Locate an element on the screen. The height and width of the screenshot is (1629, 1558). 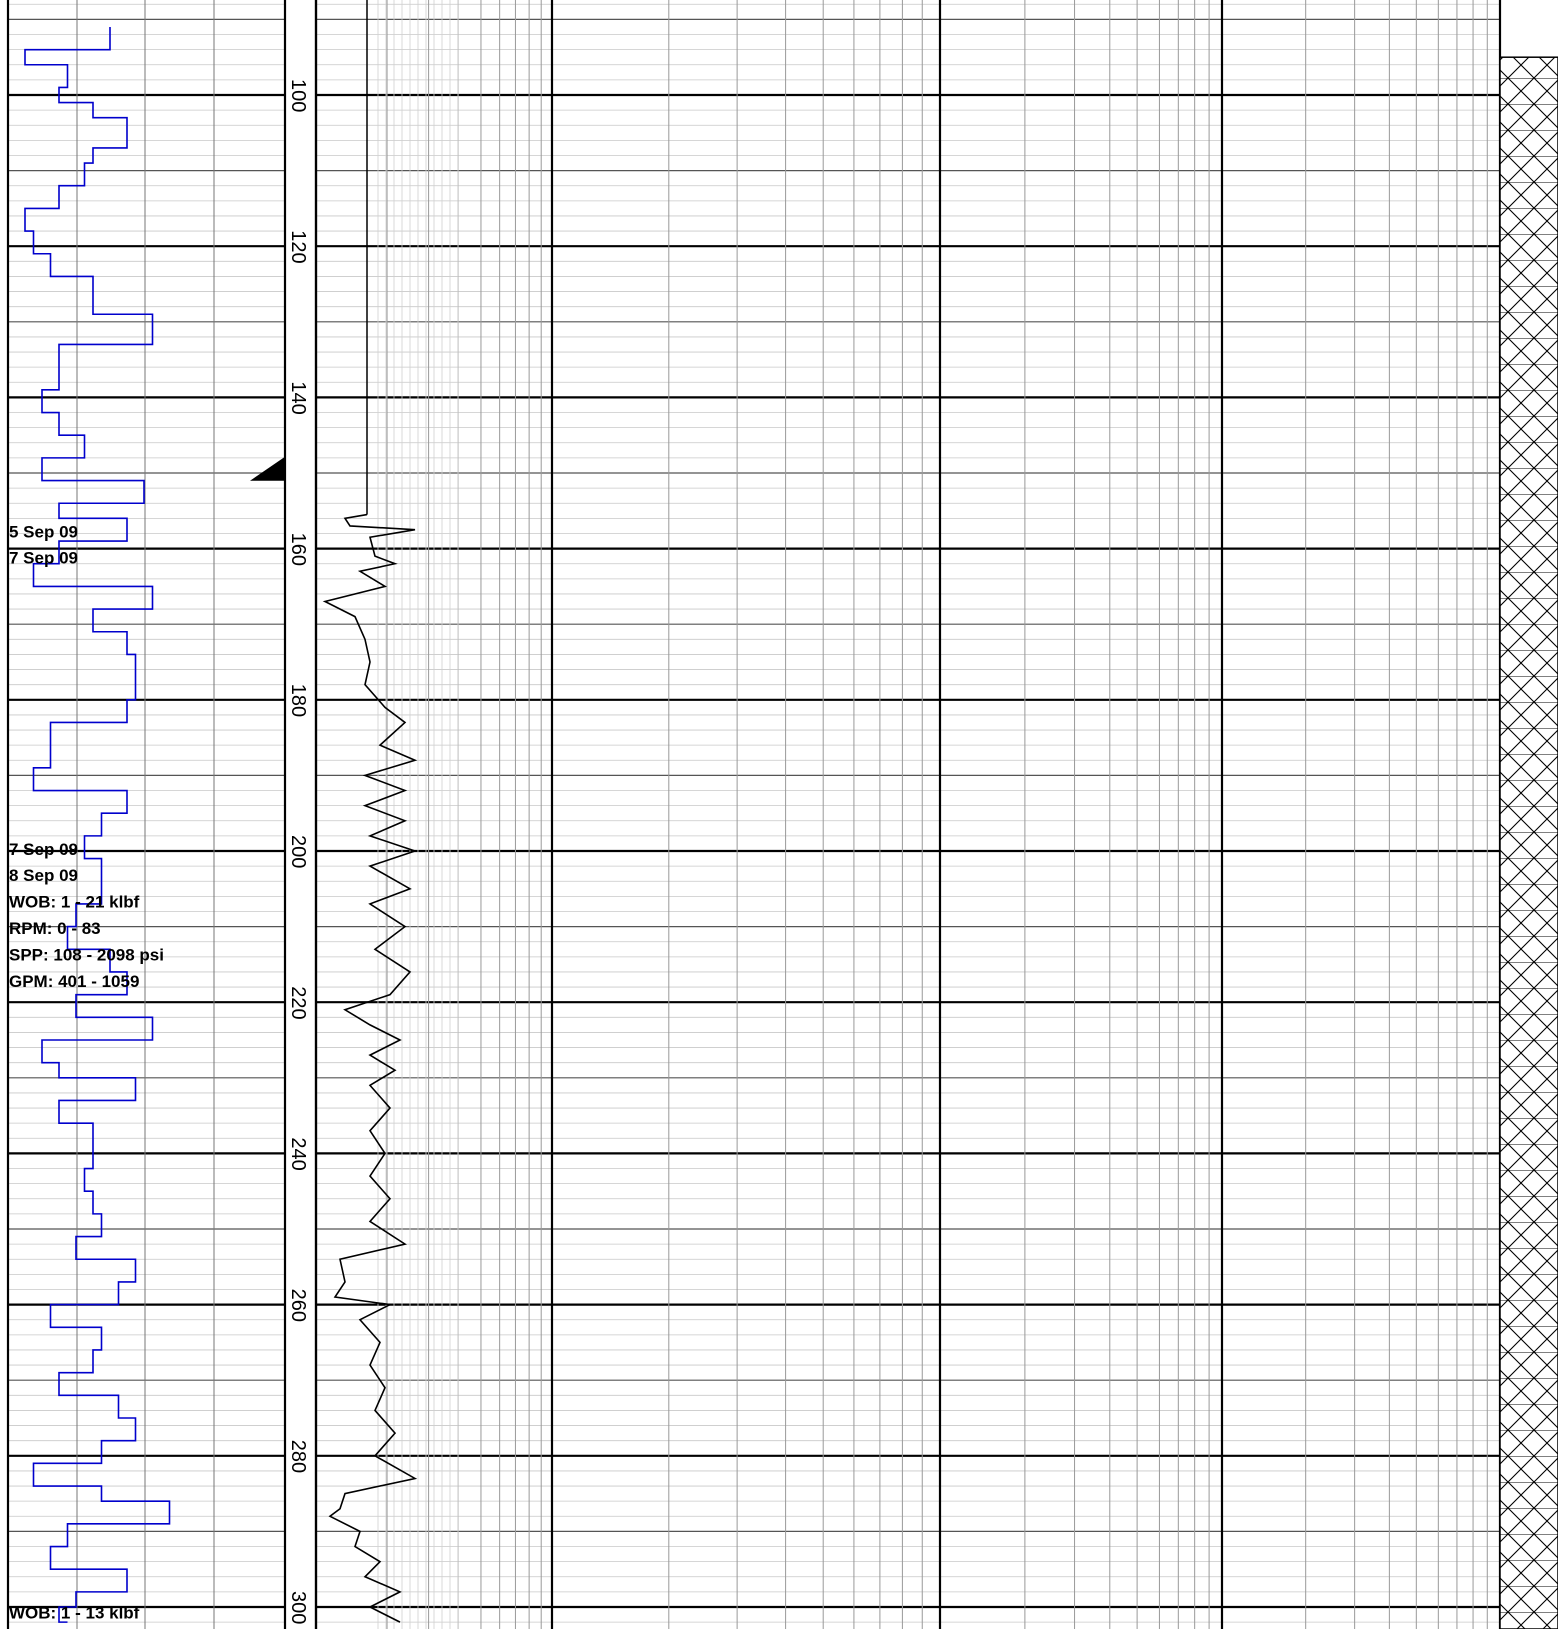
depth-marker-triangle is located at coordinates (267, 468).